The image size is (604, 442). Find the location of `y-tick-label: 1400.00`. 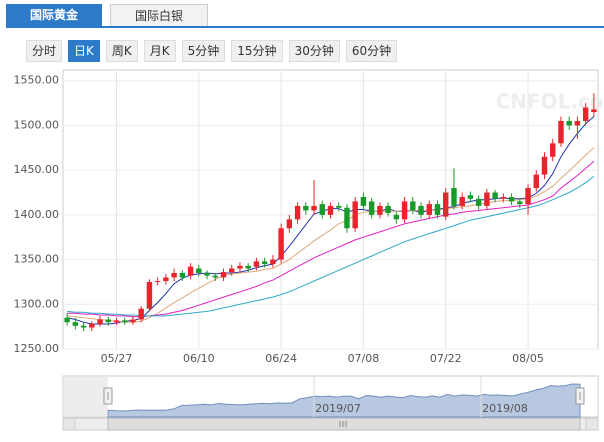

y-tick-label: 1400.00 is located at coordinates (37, 214).